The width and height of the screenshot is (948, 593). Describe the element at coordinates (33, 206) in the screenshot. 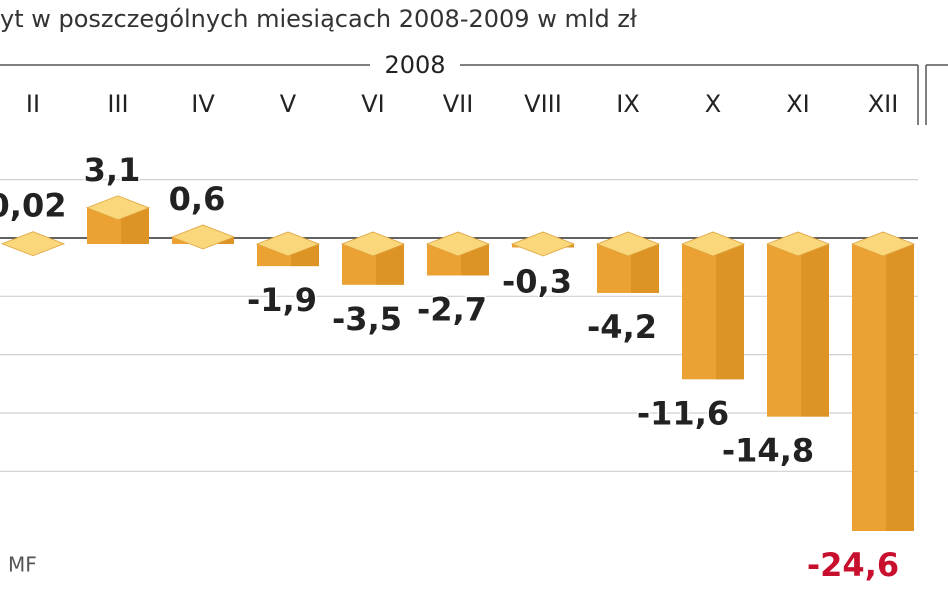

I see `value-label: 0,02` at that location.